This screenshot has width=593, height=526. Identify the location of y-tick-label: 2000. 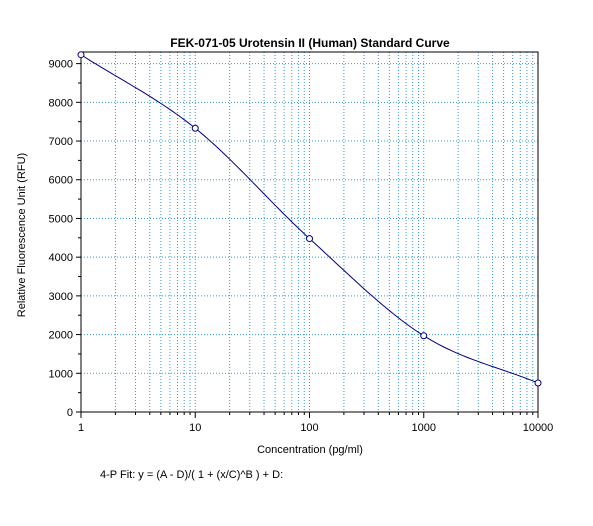
(61, 336).